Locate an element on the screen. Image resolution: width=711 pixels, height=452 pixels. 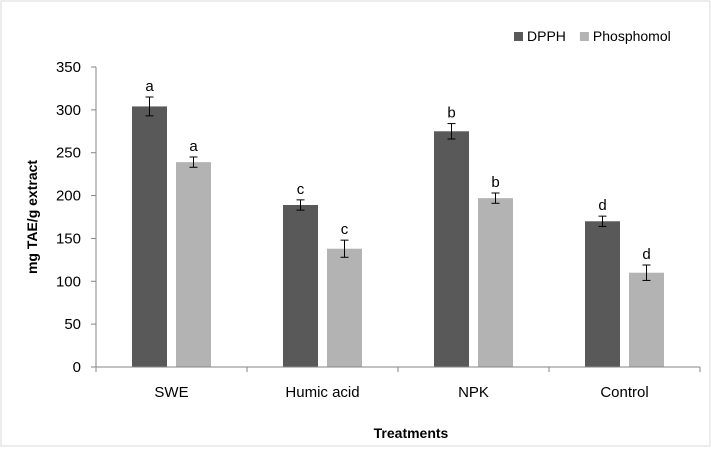
x-tick-label: NPK is located at coordinates (473, 392).